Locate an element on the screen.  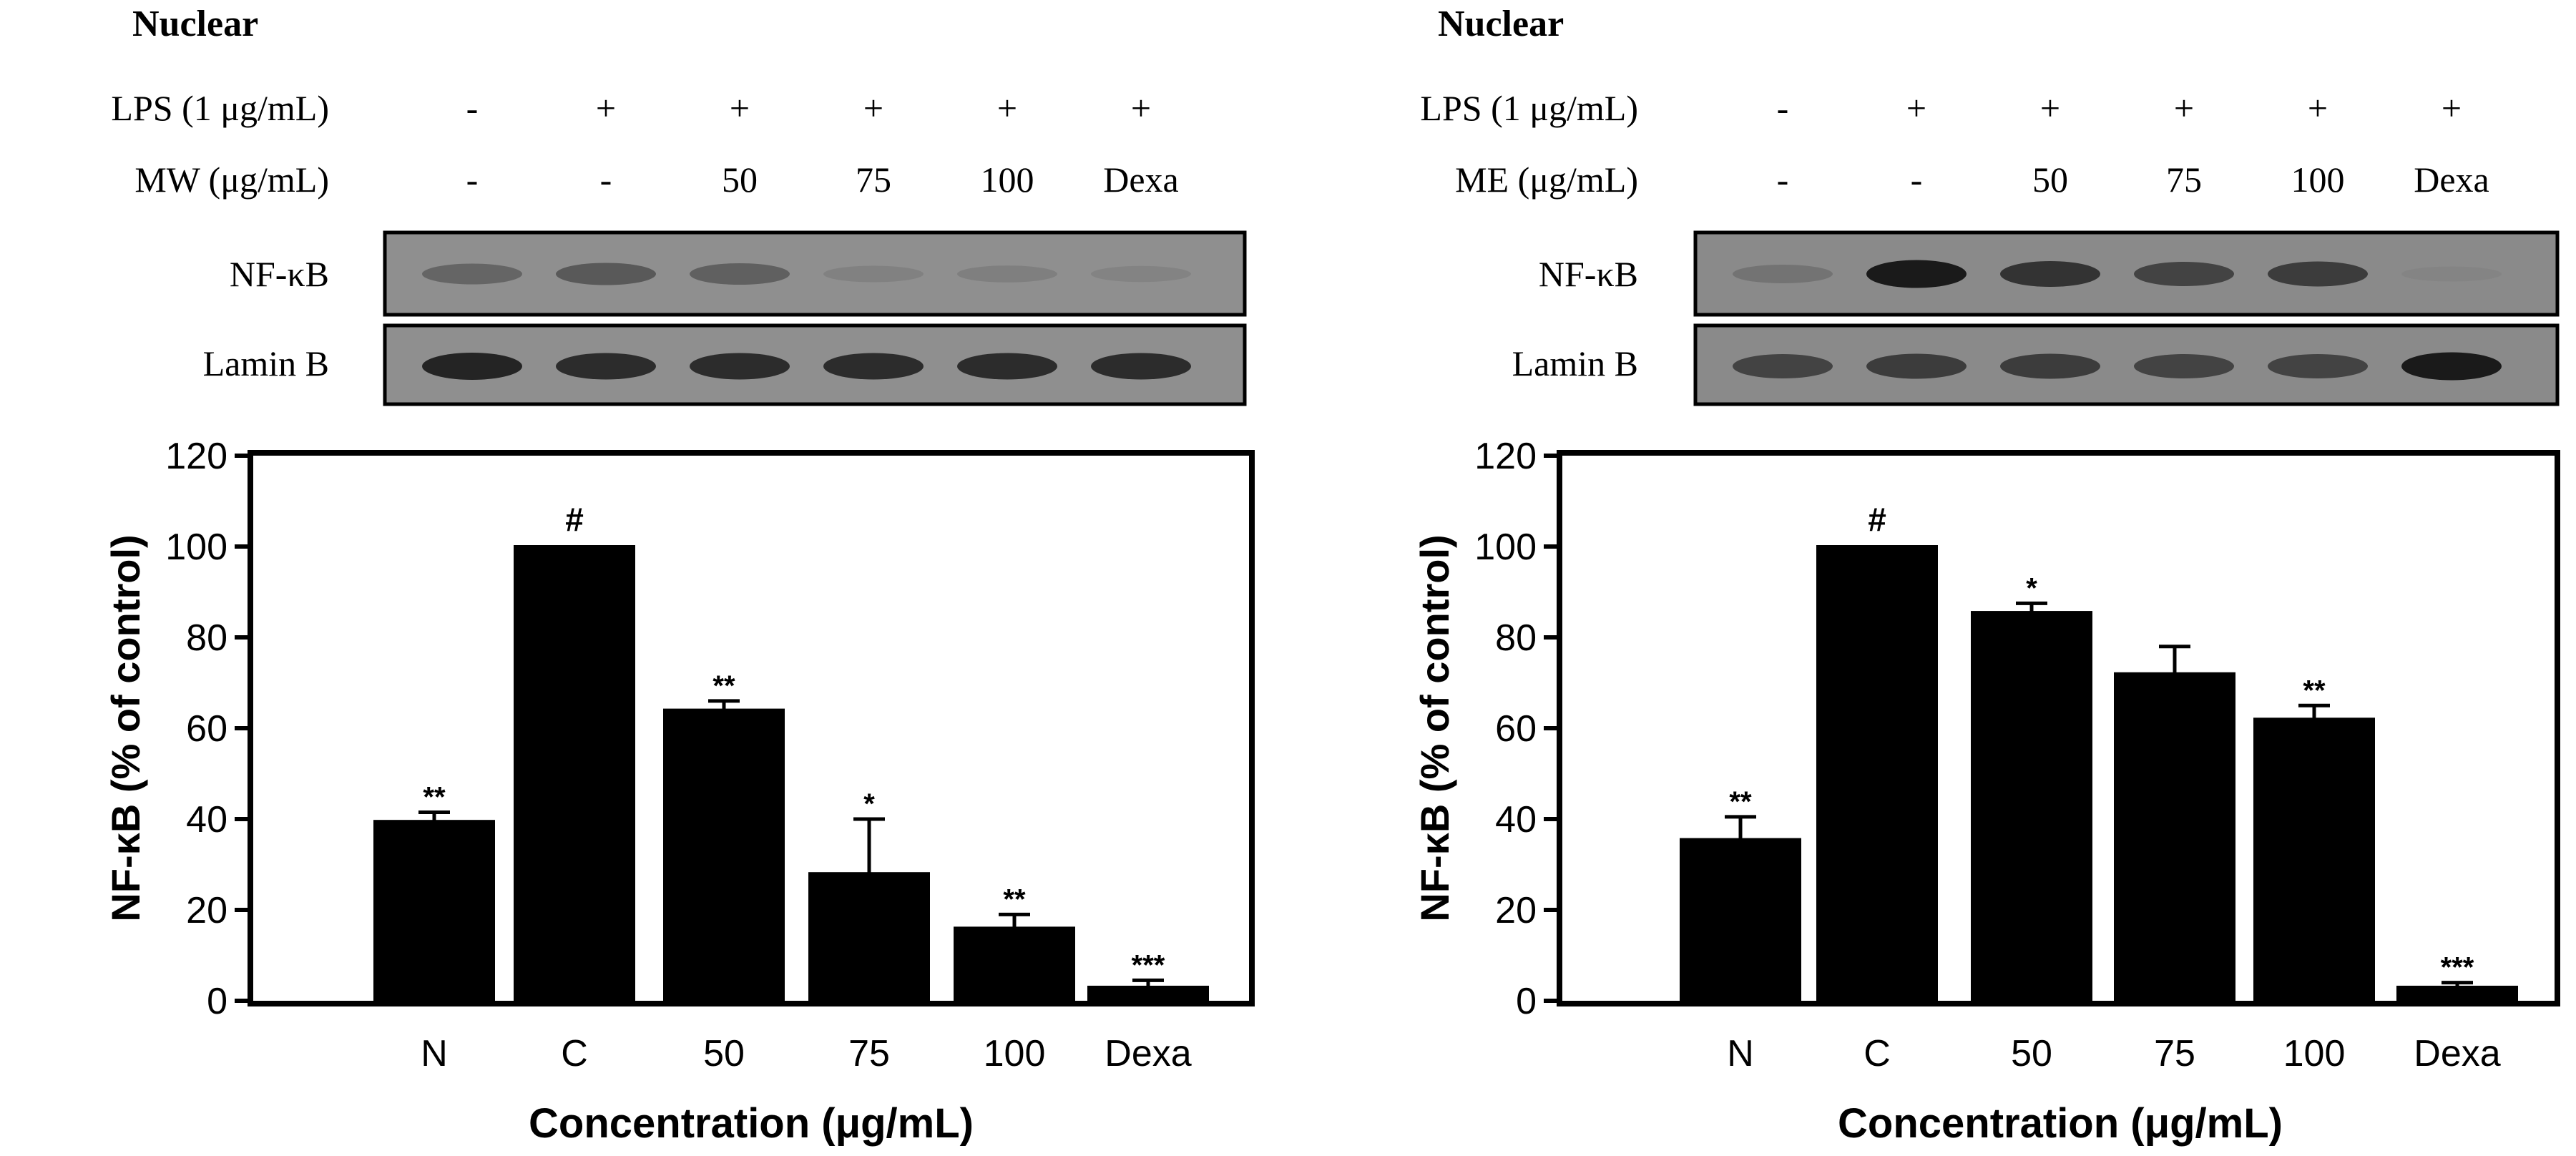
left-row-0-value-0: - is located at coordinates (473, 108).